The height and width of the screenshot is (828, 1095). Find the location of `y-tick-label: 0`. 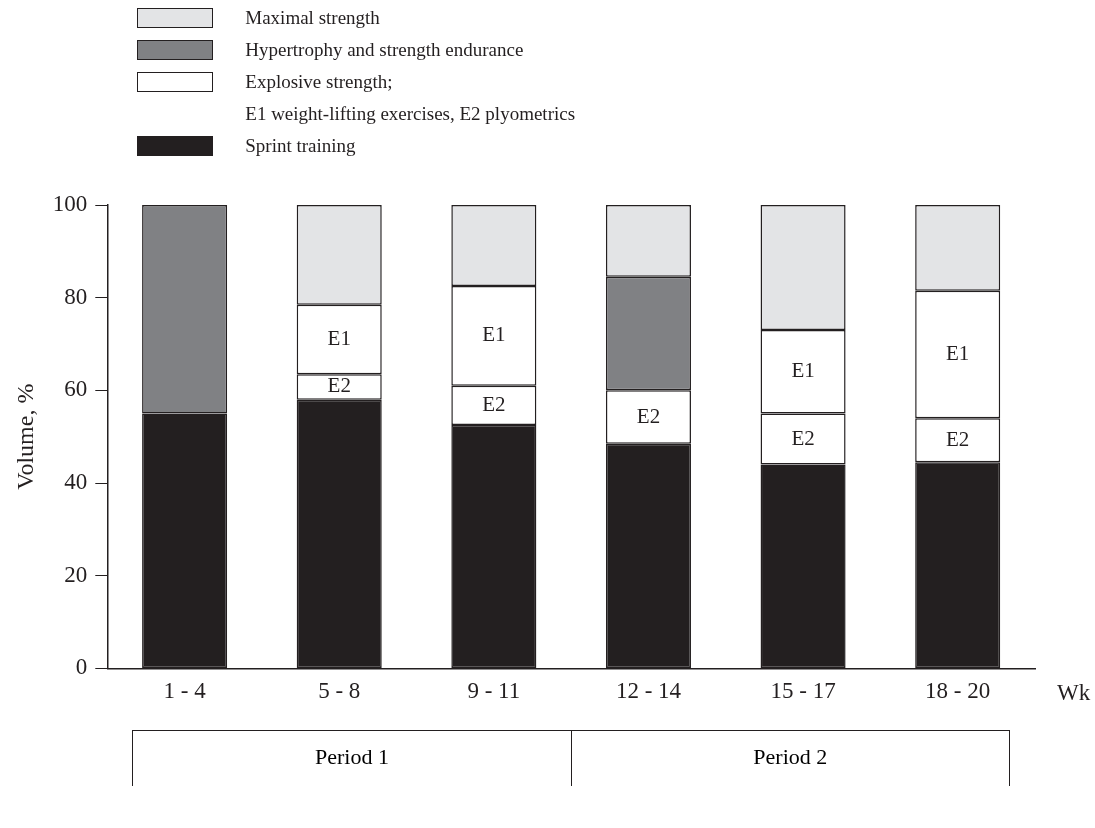

y-tick-label: 0 is located at coordinates (81, 667).